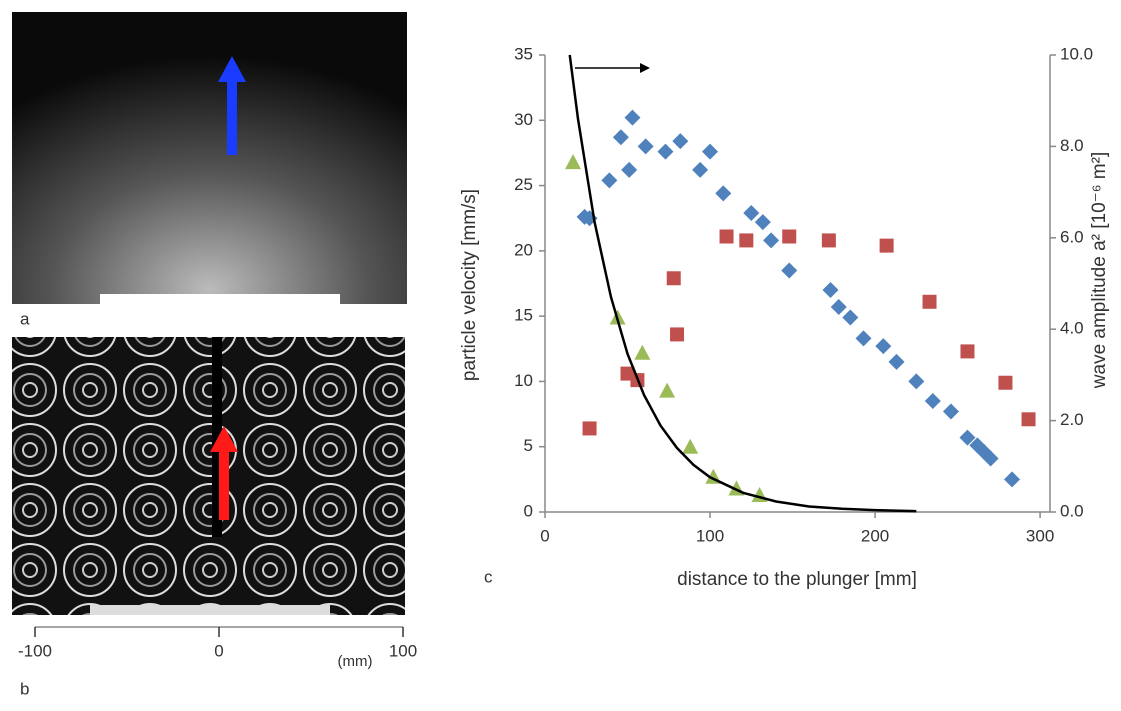  I want to click on panel-label: b, so click(24, 688).